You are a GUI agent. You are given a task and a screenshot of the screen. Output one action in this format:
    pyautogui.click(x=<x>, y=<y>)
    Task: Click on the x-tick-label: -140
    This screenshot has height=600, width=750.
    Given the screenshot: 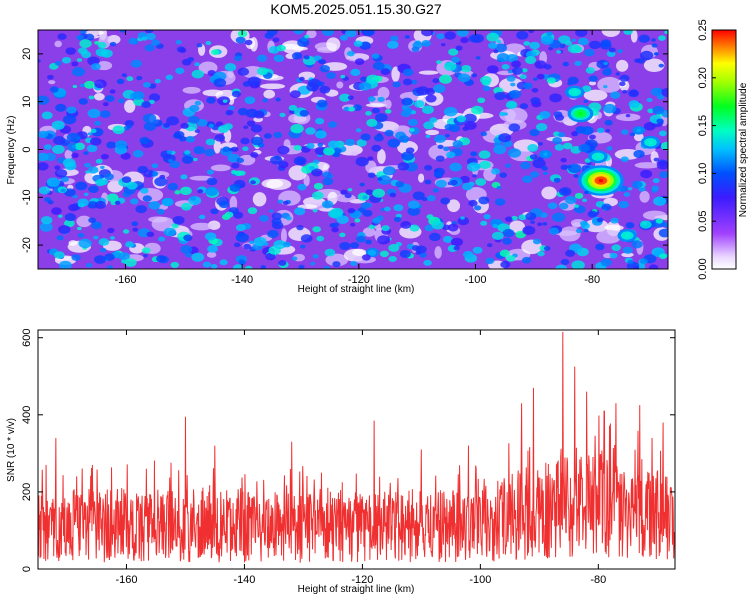 What is the action you would take?
    pyautogui.click(x=242, y=280)
    